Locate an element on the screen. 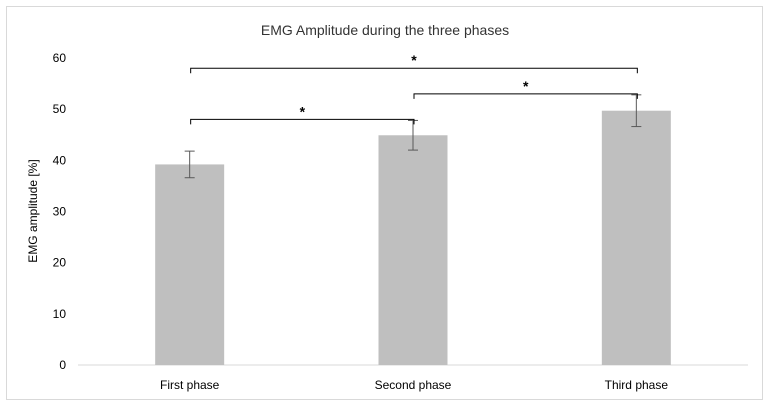  y-tick-label: 40 is located at coordinates (60, 160).